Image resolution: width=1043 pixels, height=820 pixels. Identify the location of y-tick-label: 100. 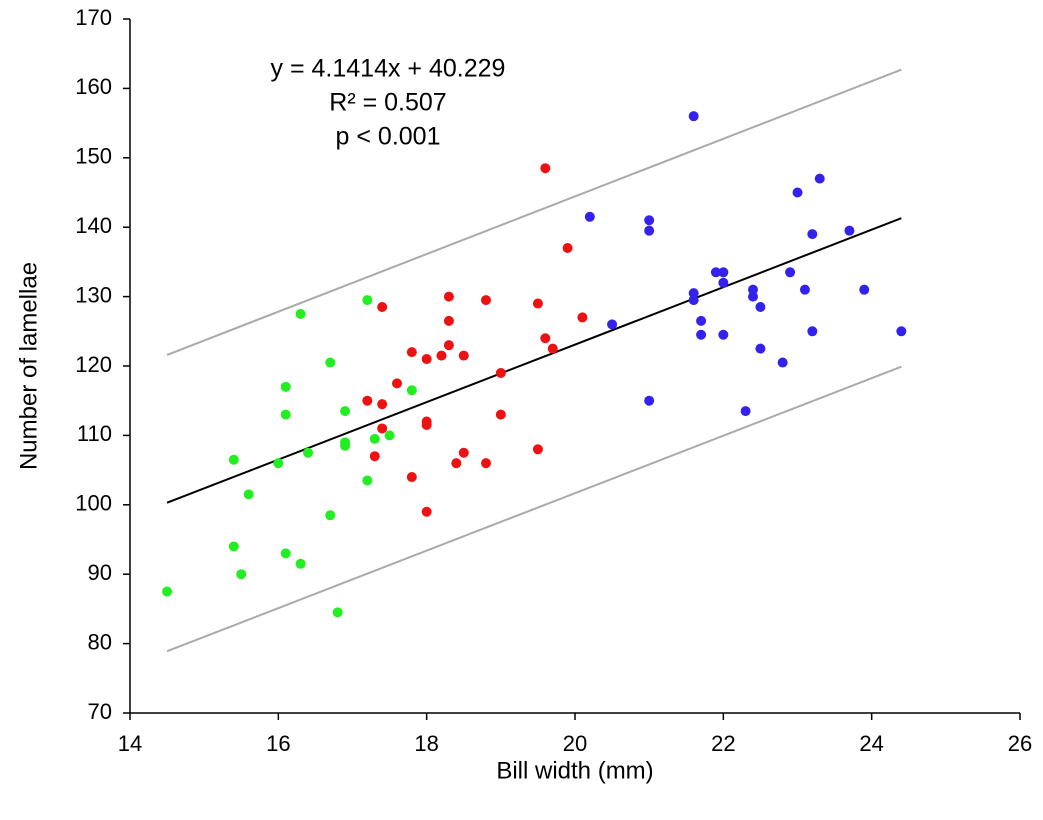
(93, 503).